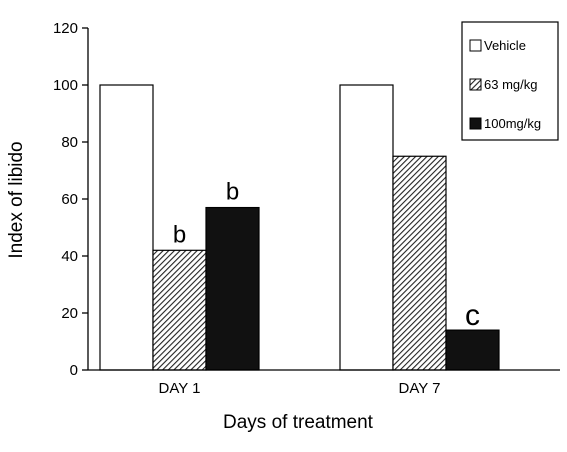 The width and height of the screenshot is (567, 452). I want to click on legend: Vehicle 63 mg/kg 100mg/kg, so click(510, 81).